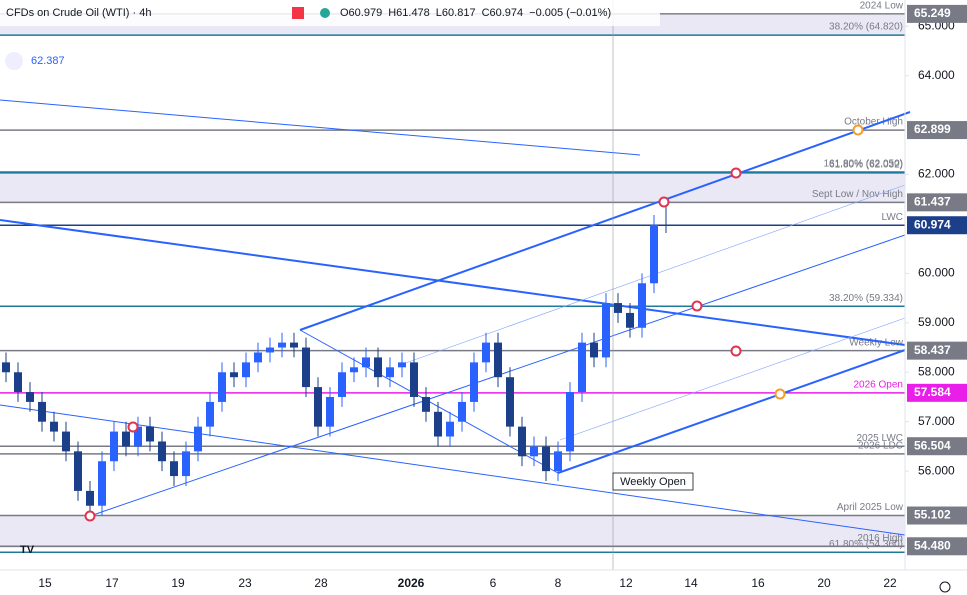 This screenshot has height=595, width=967. I want to click on level-label: October High, so click(873, 122).